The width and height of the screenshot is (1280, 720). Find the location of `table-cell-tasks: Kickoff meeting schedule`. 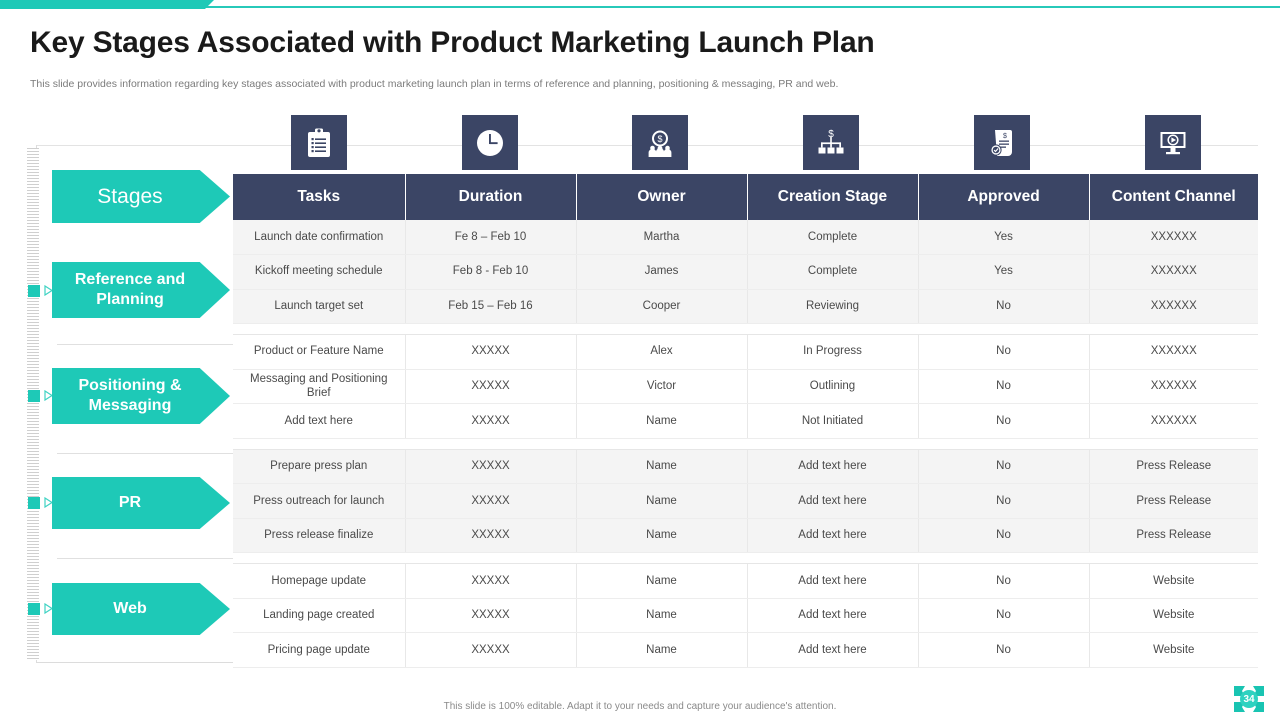

table-cell-tasks: Kickoff meeting schedule is located at coordinates (319, 272).